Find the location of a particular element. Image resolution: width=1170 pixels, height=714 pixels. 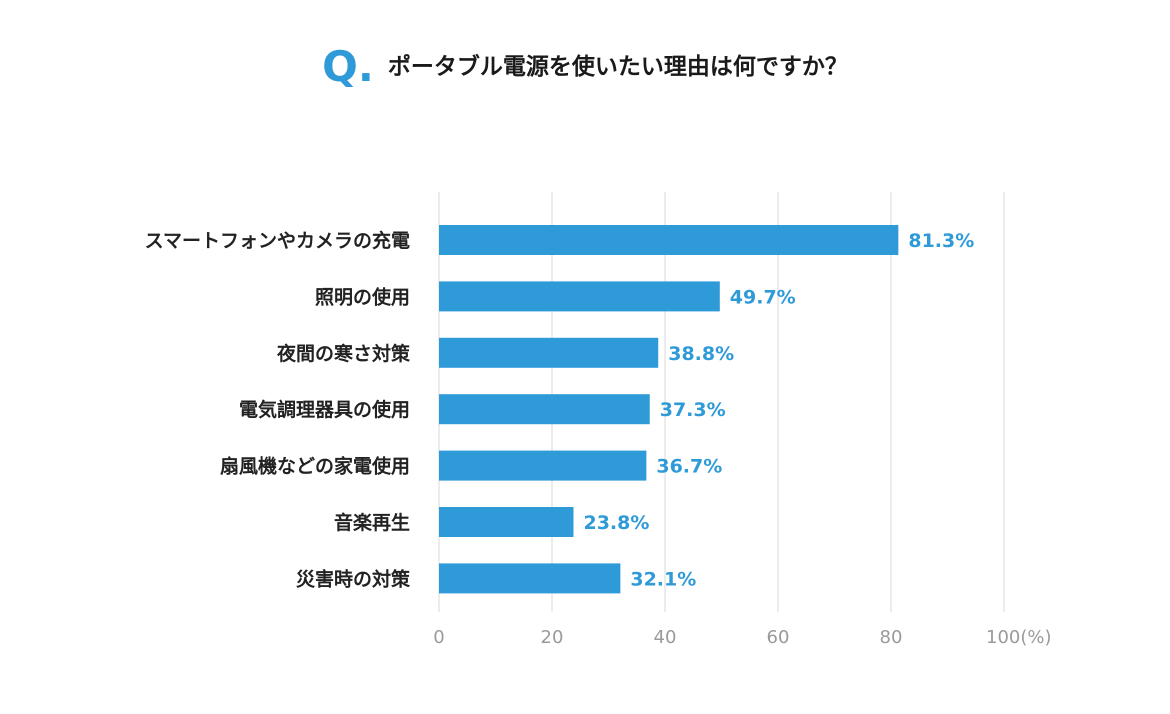

question-text: ポータブル電源を使いたい理由は何ですか？ is located at coordinates (617, 66).